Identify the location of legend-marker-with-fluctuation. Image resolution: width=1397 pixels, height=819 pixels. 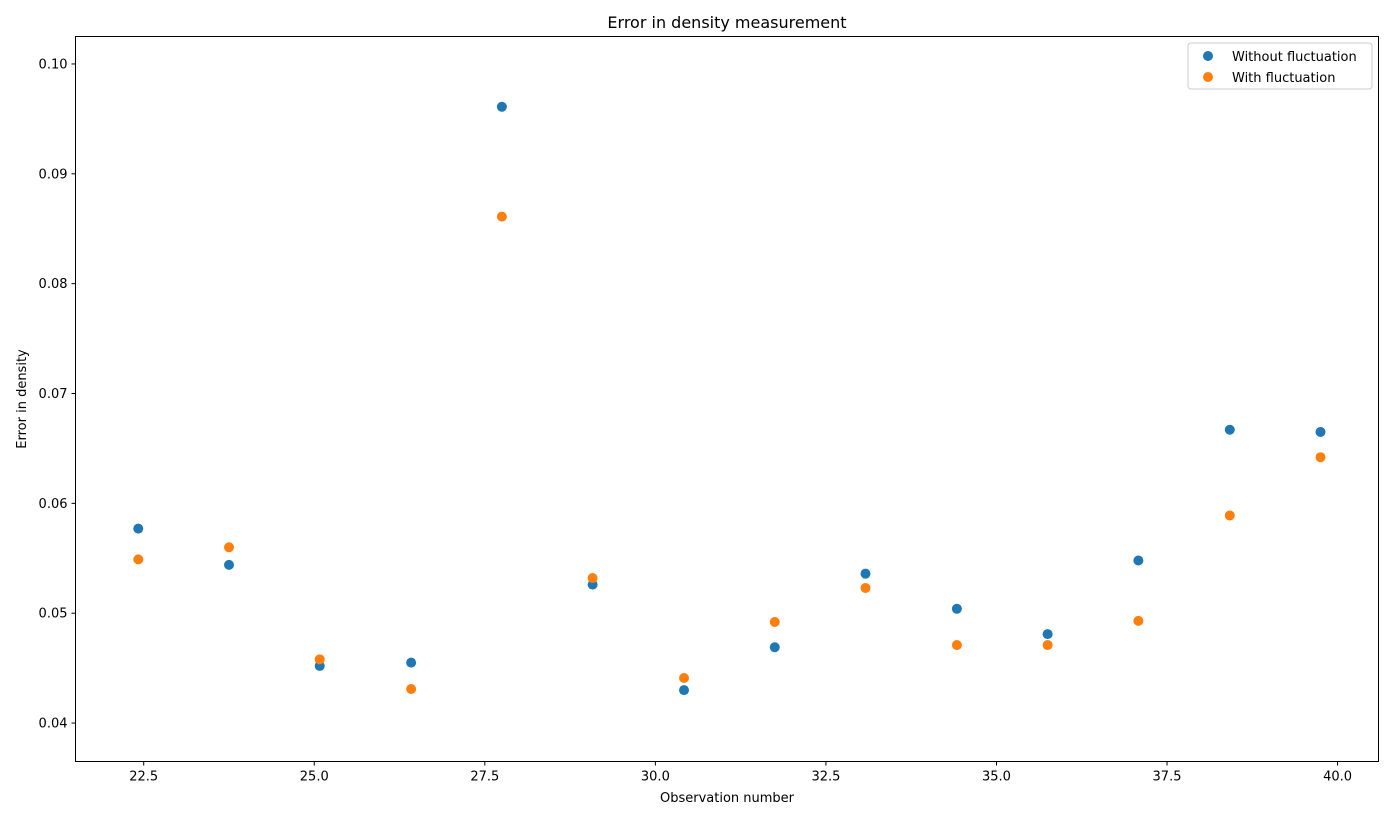
(1208, 77).